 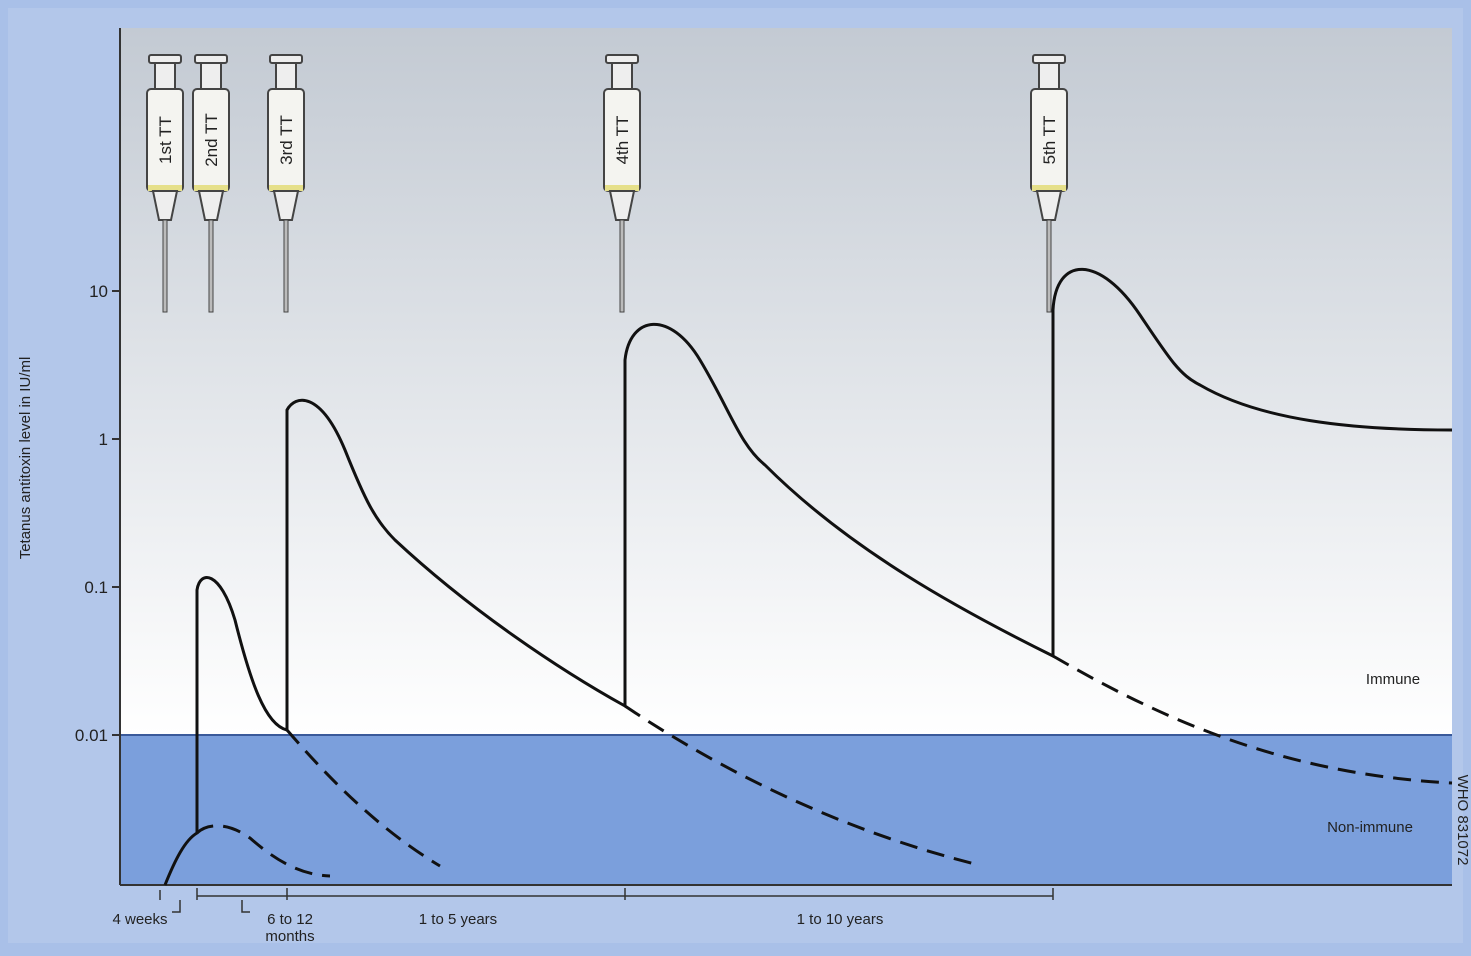 I want to click on interval-label: 1 to 5 years, so click(x=458, y=919).